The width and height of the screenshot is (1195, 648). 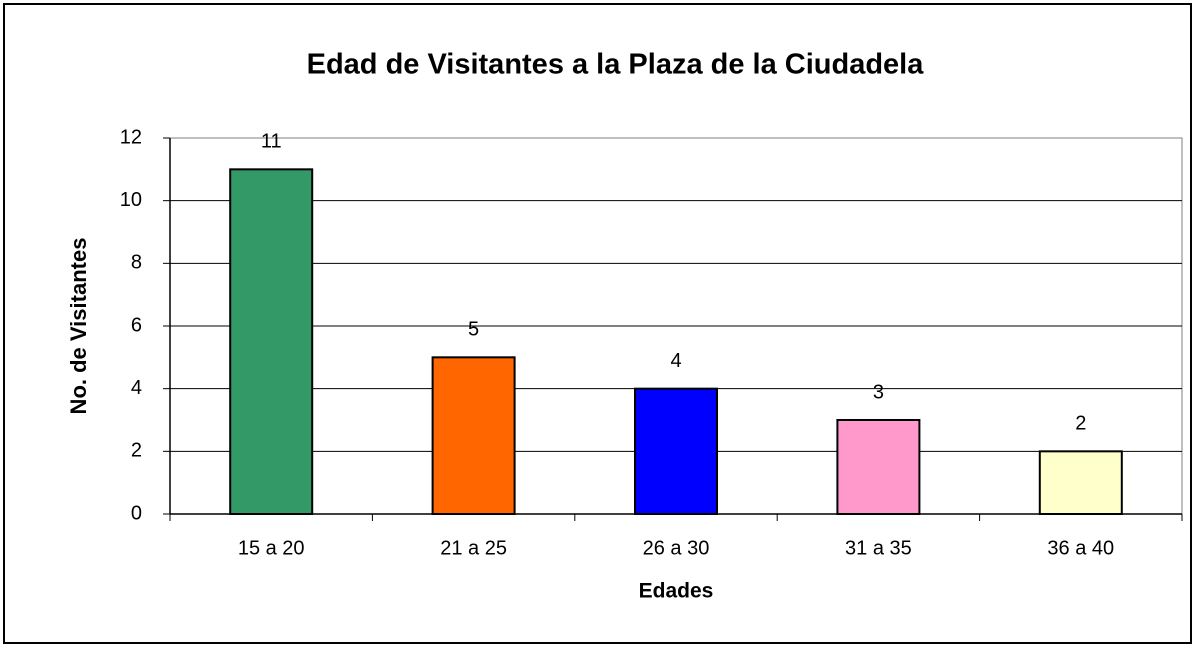 I want to click on data-label: 11, so click(x=271, y=142).